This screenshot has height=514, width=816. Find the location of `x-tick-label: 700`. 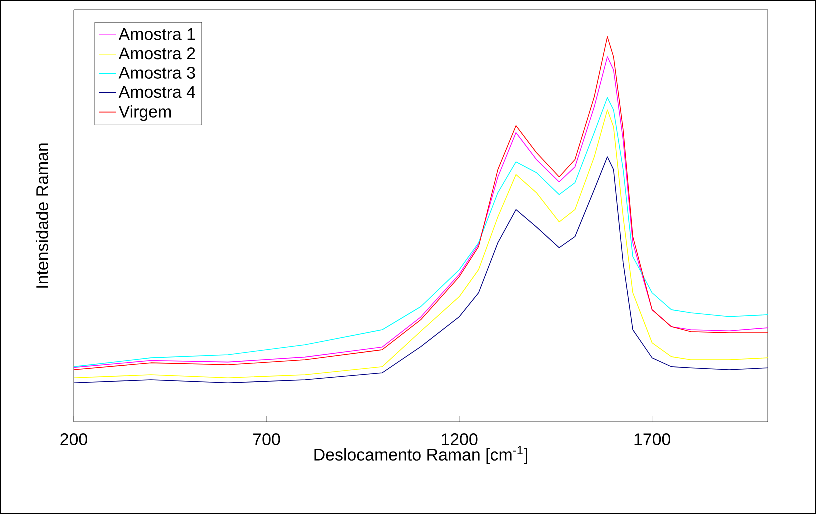

x-tick-label: 700 is located at coordinates (267, 440).